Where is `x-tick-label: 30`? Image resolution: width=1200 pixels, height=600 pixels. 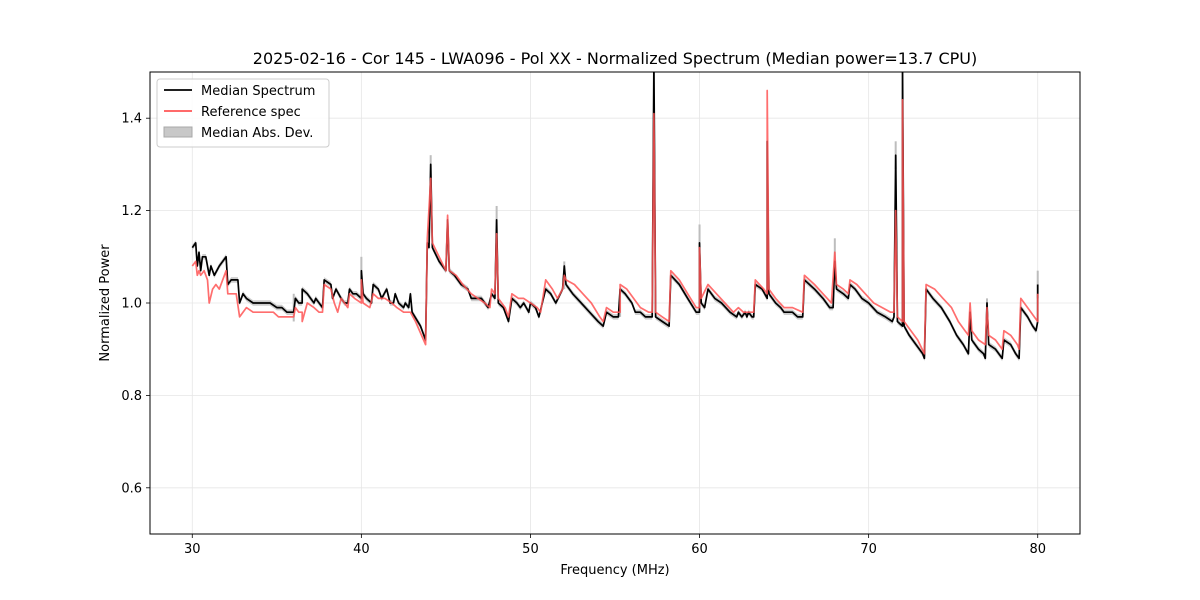
x-tick-label: 30 is located at coordinates (192, 549).